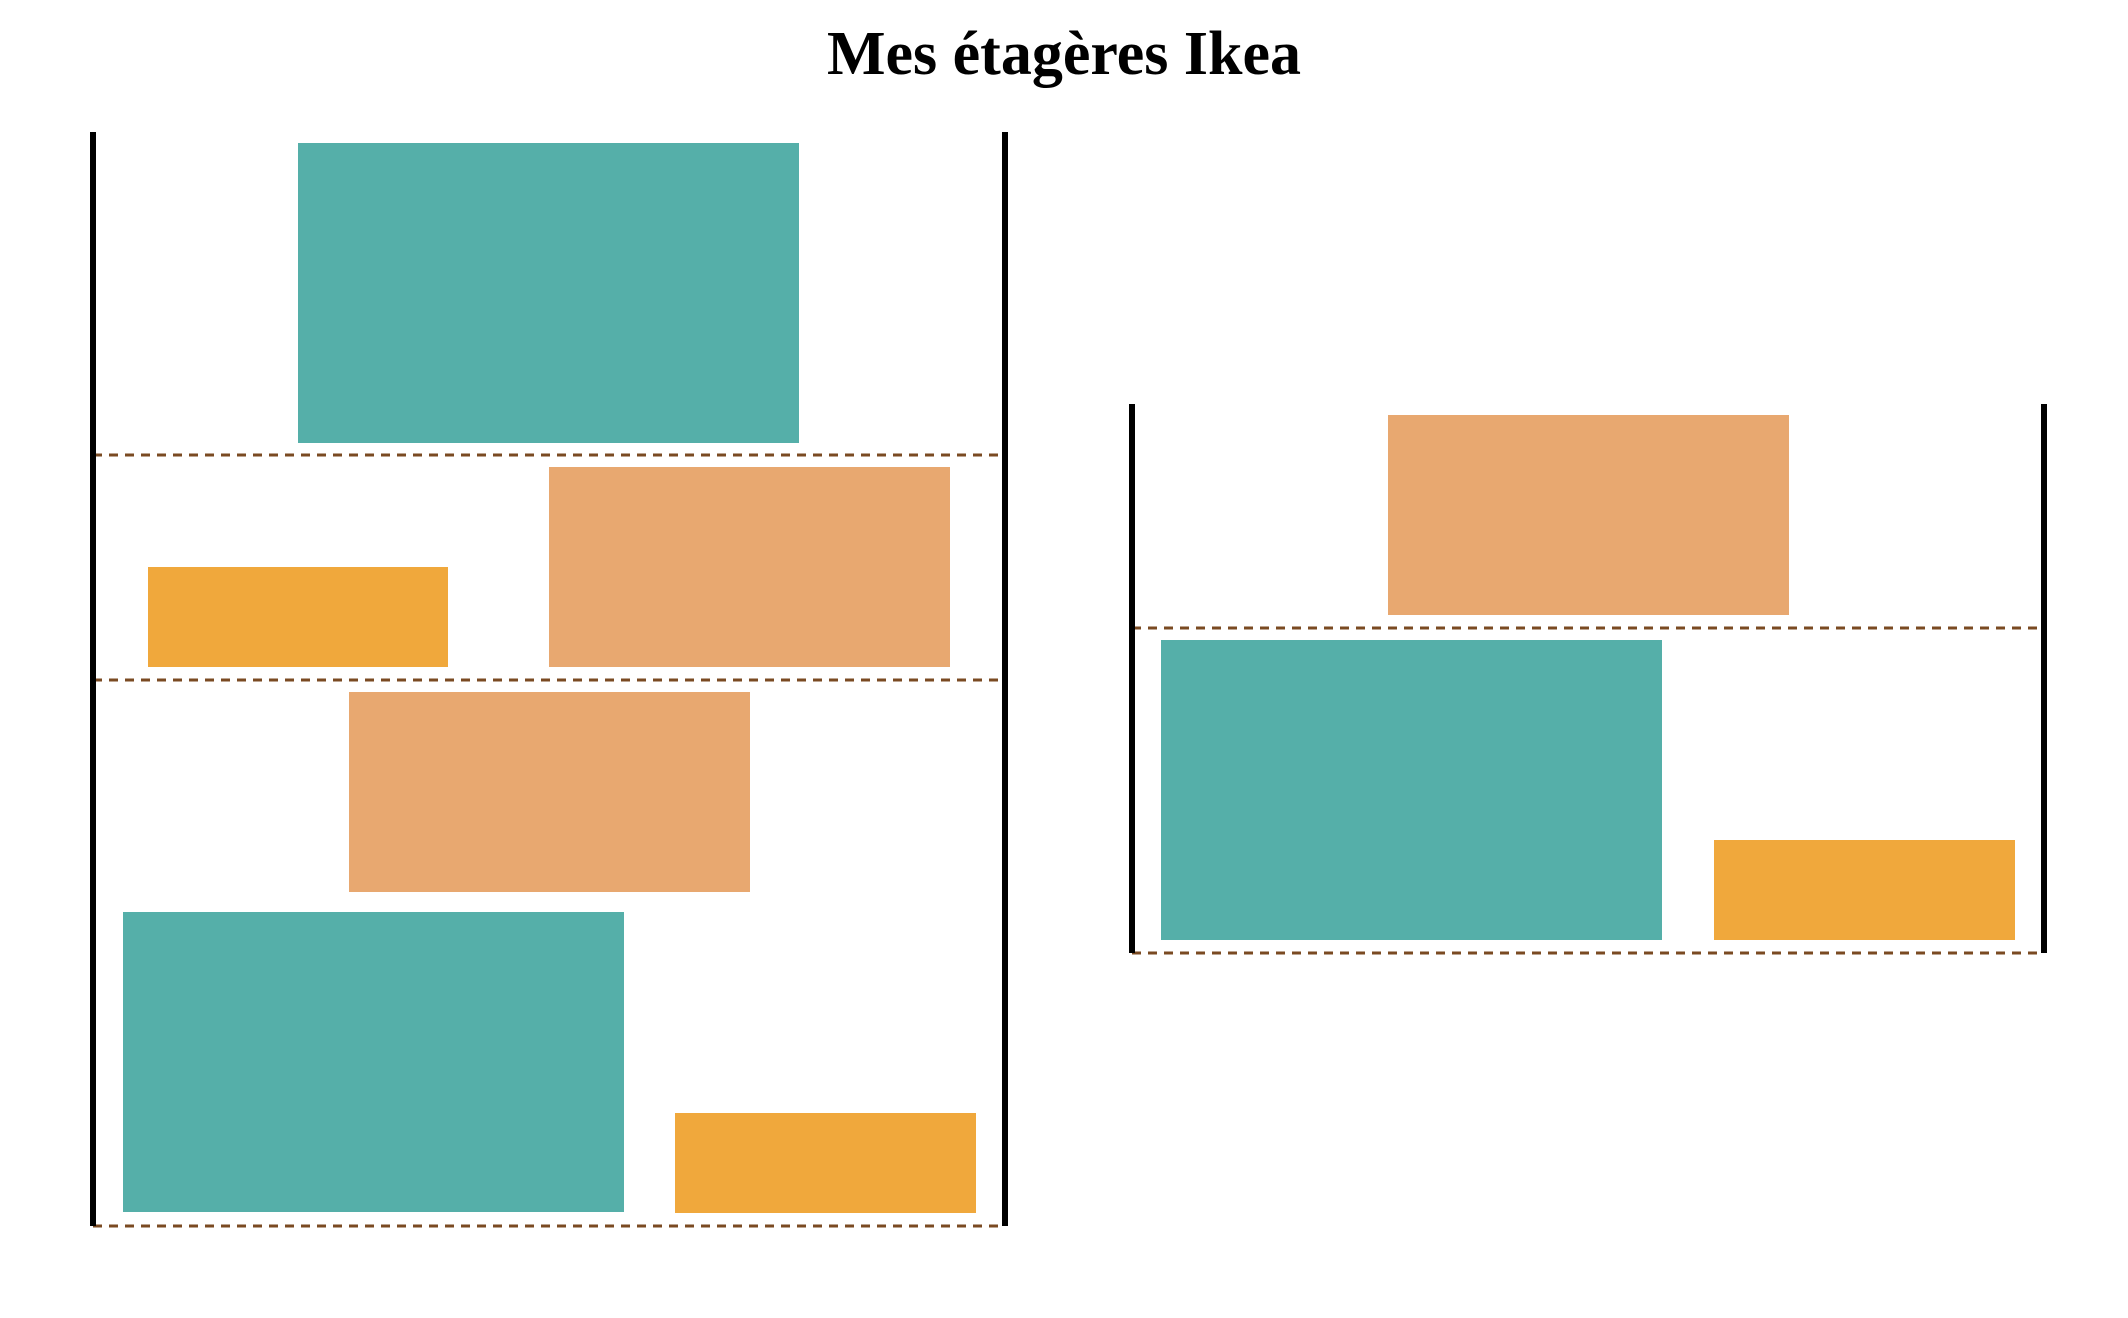  I want to click on diagram-title: Mes étagères Ikea, so click(1064, 54).